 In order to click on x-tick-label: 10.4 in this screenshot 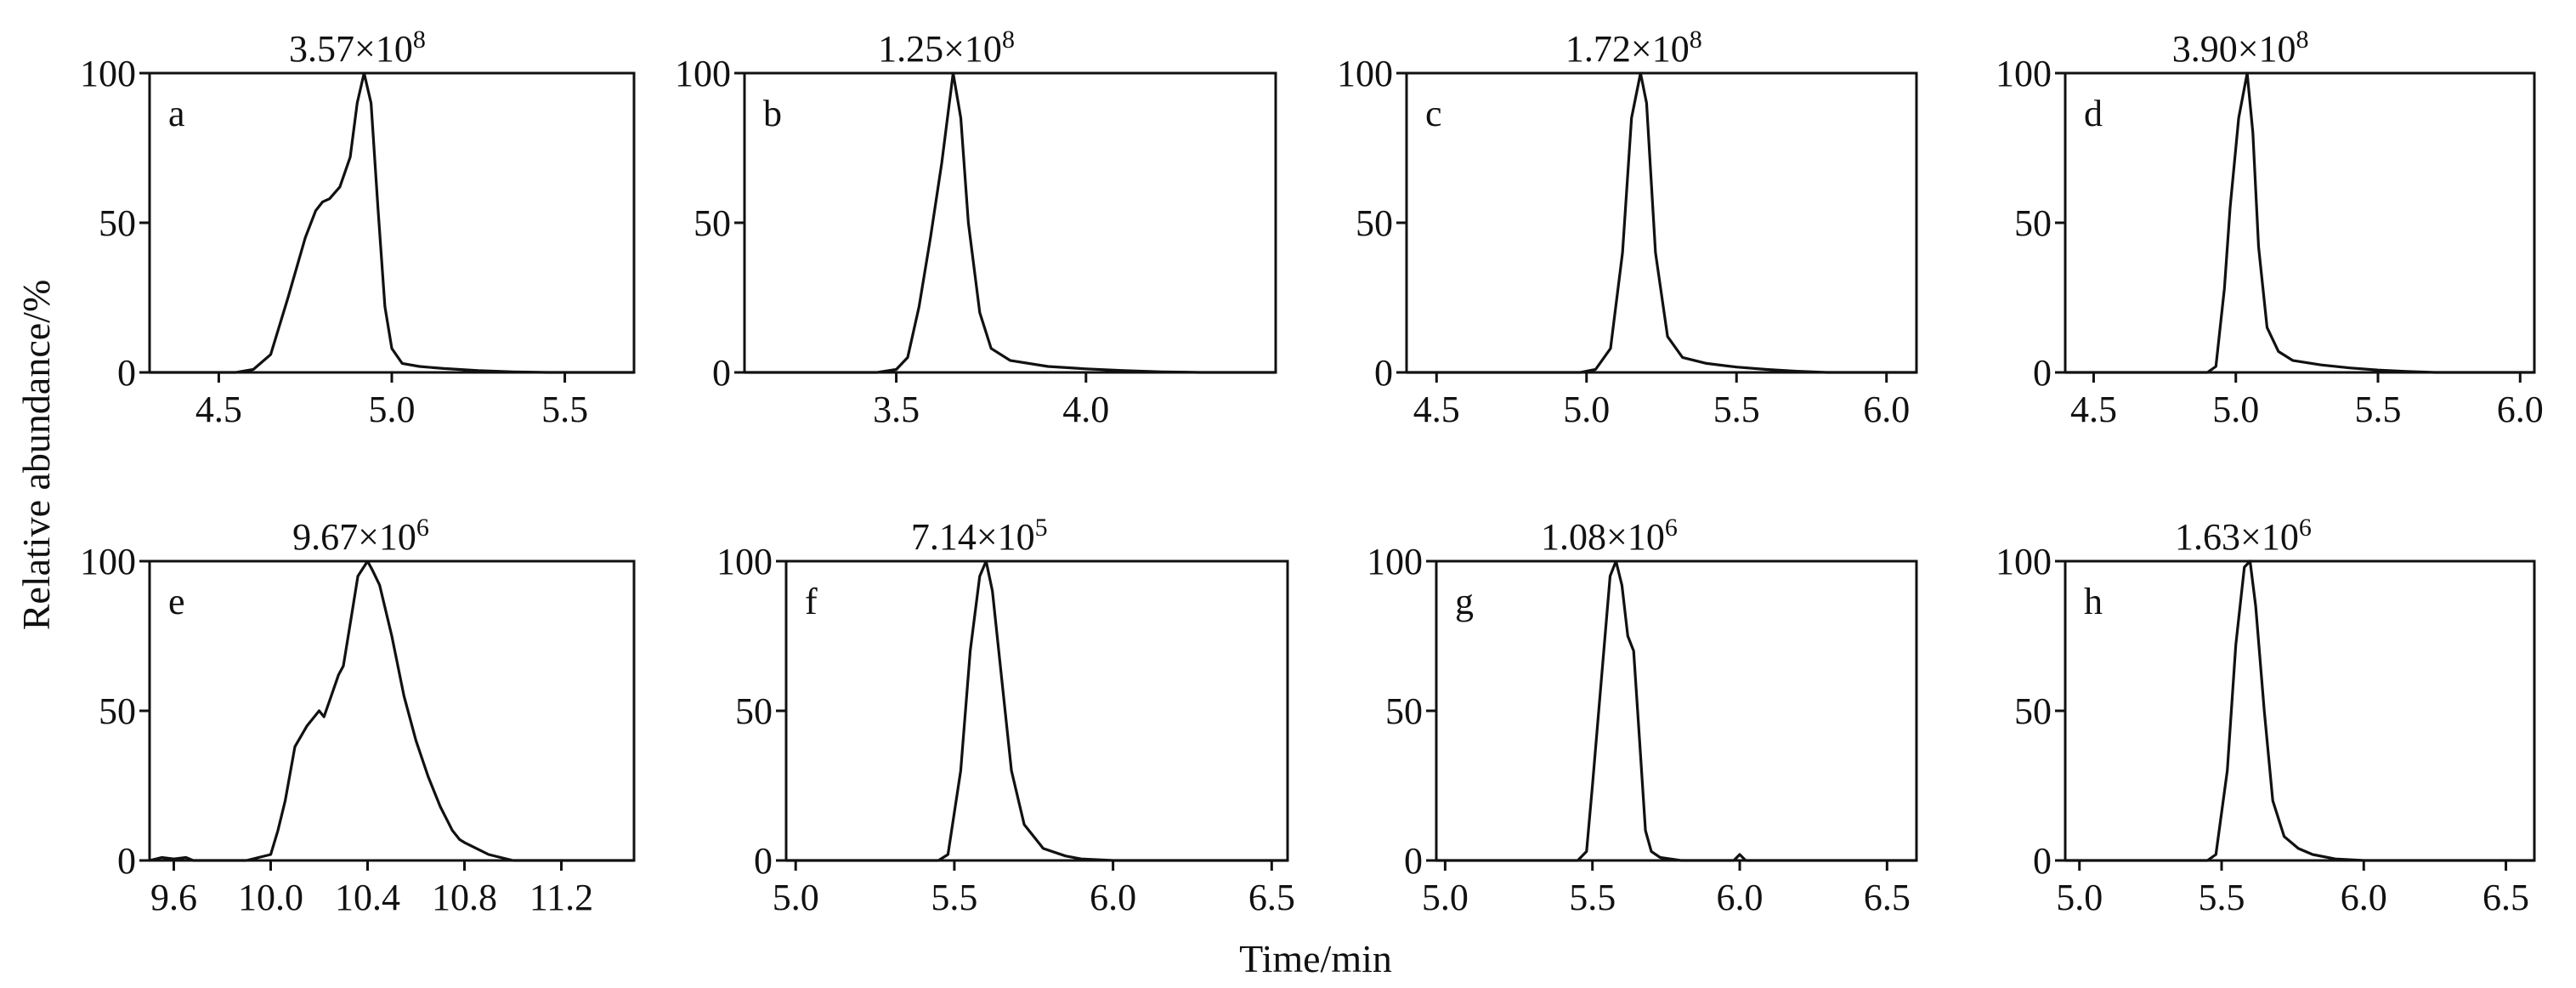, I will do `click(367, 897)`.